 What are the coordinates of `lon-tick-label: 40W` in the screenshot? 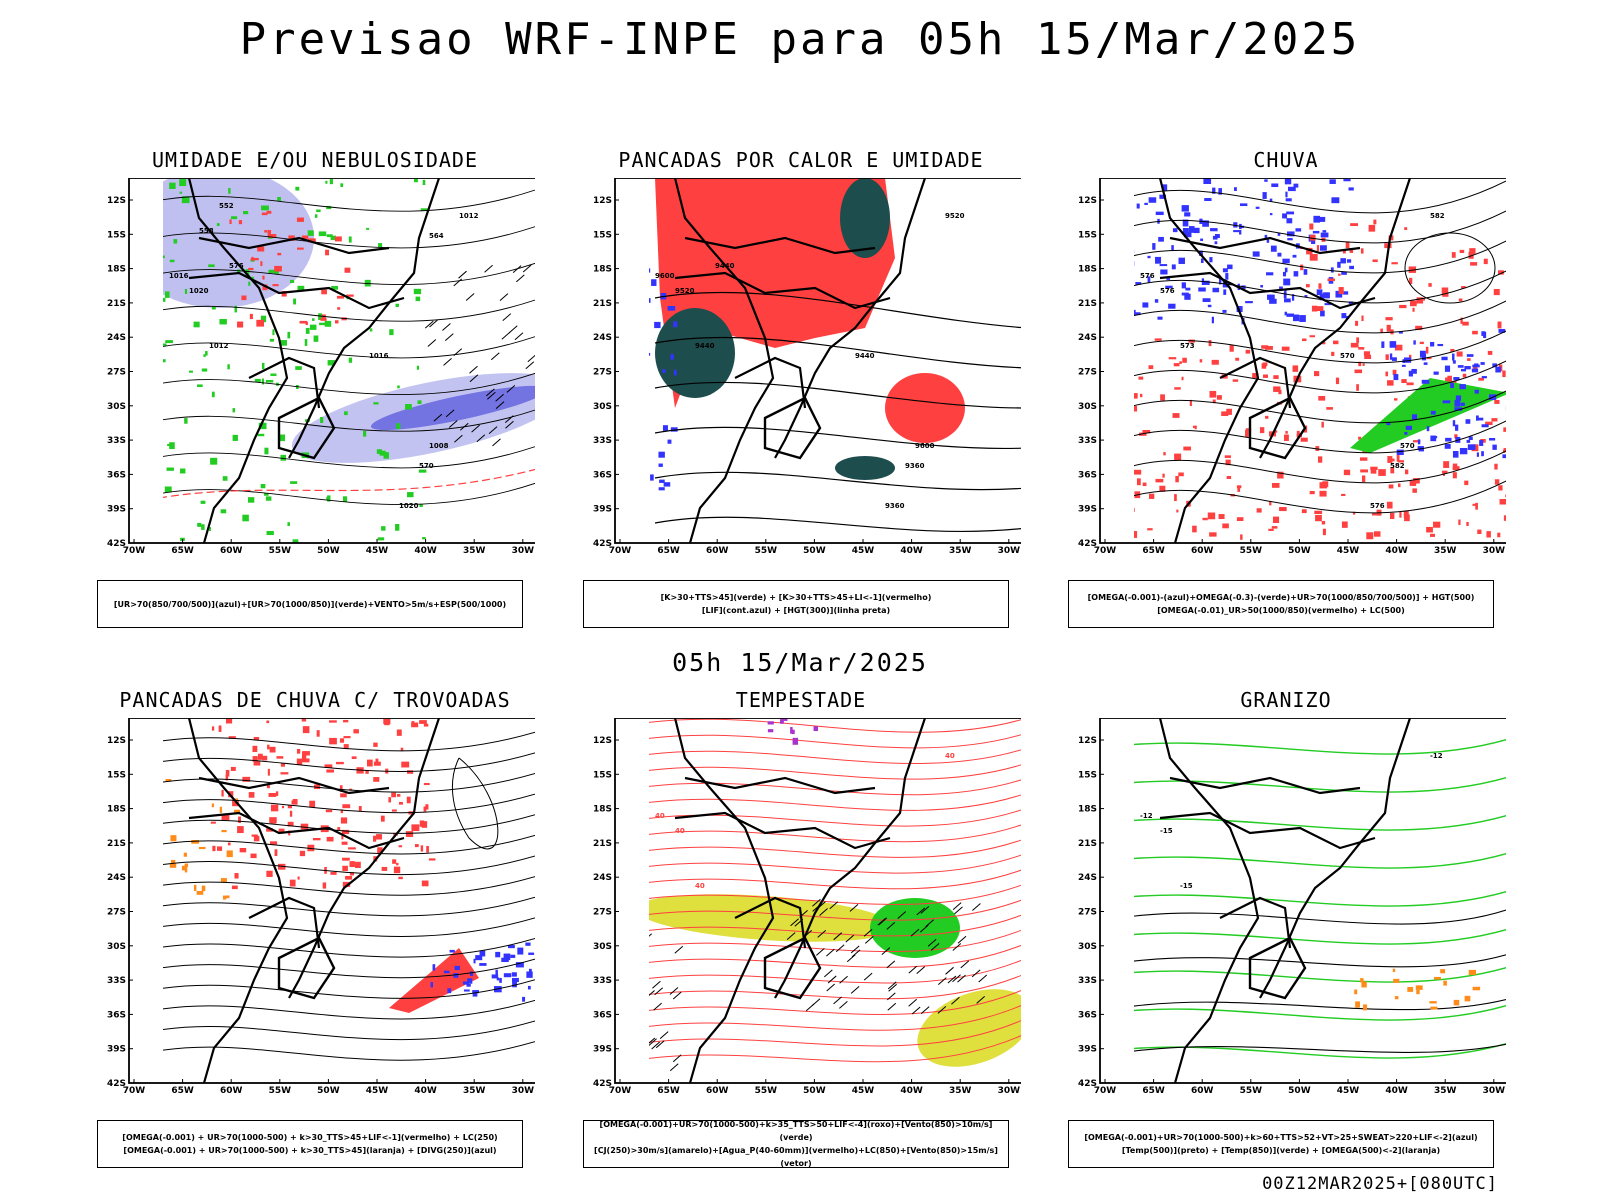 It's located at (425, 551).